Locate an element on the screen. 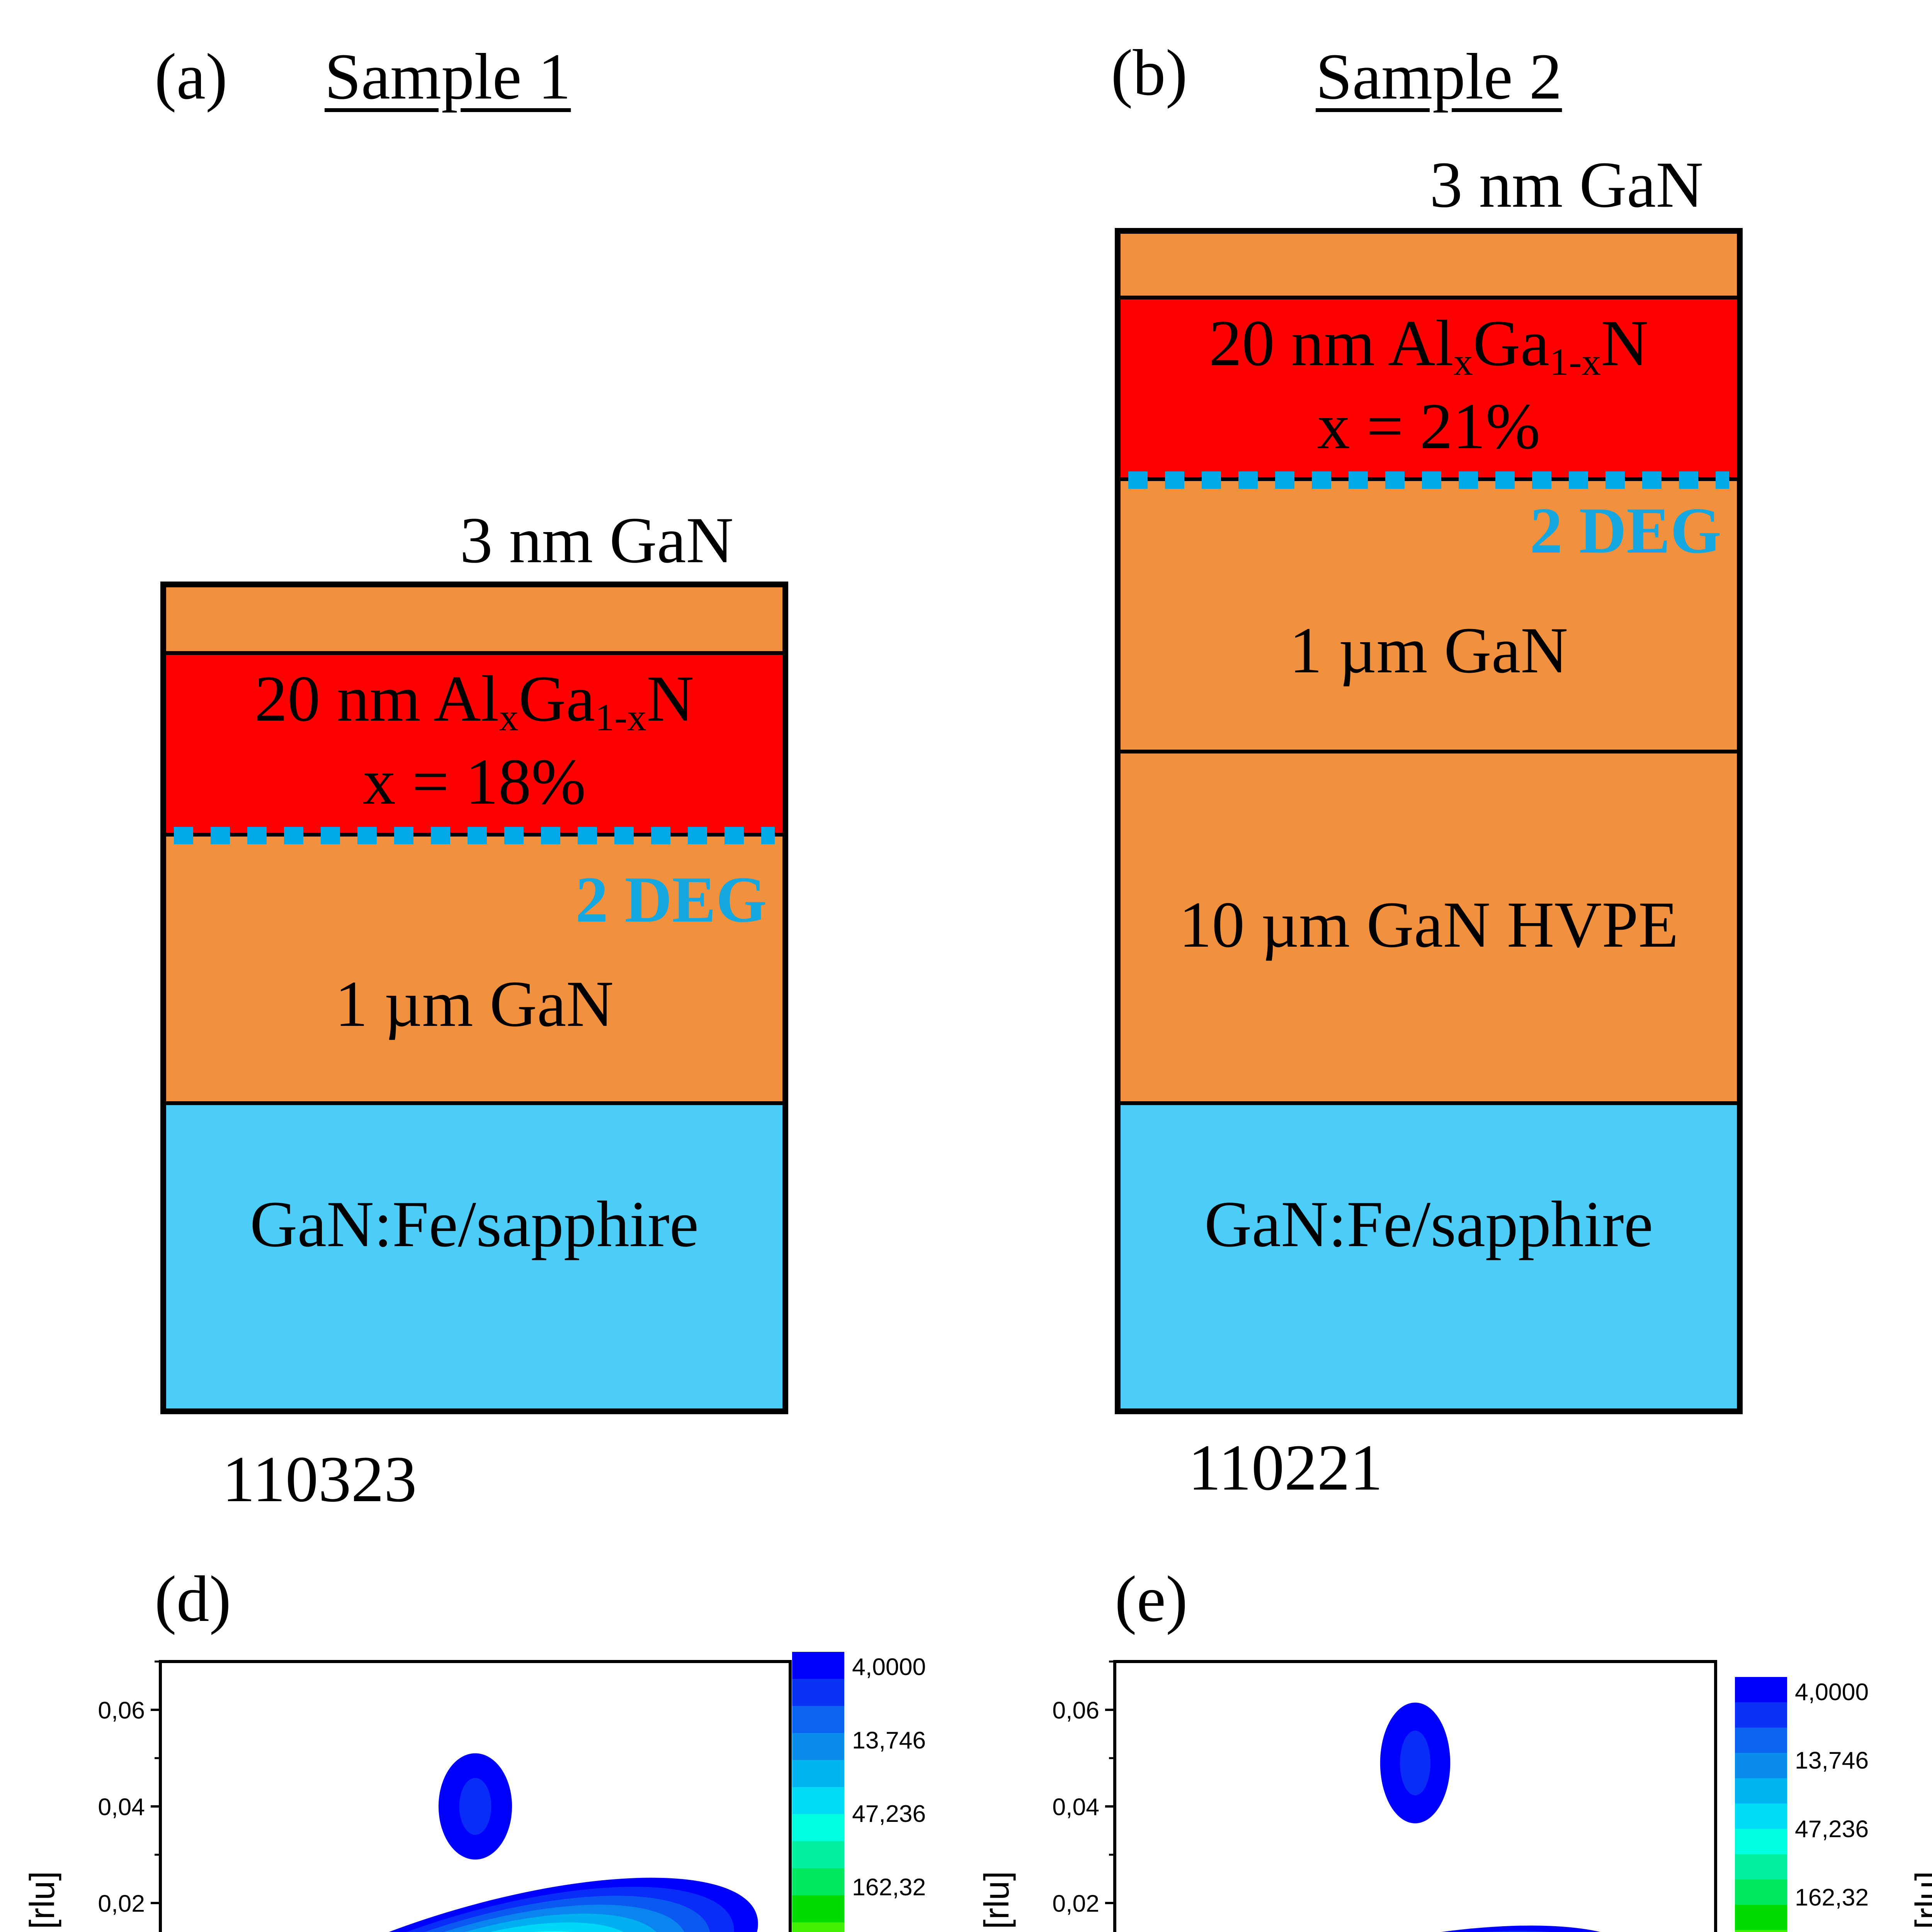 Image resolution: width=1932 pixels, height=1932 pixels. algan-barrier-layer: 20 nm AlxGa1-xN x = 21% is located at coordinates (1429, 387).